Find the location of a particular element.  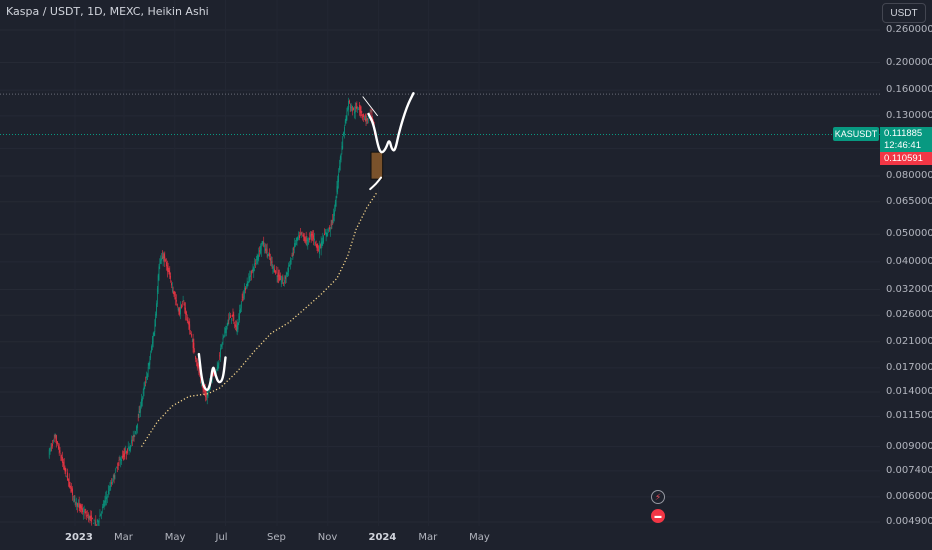

horizontal-price-lines is located at coordinates (440, 114).